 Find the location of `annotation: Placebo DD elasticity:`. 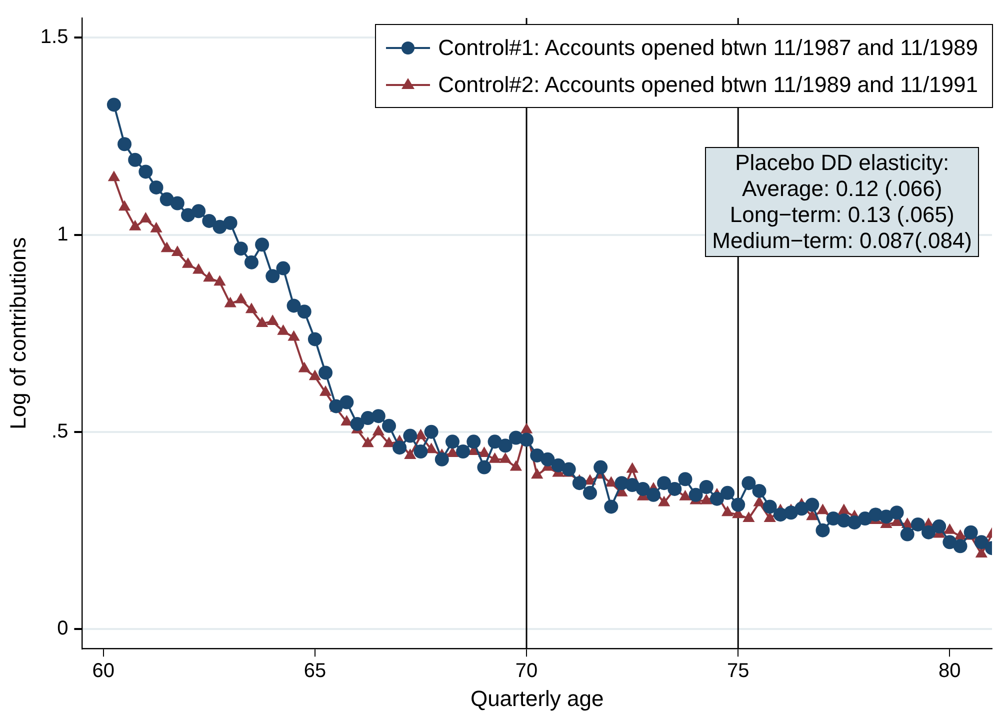

annotation: Placebo DD elasticity: is located at coordinates (842, 163).